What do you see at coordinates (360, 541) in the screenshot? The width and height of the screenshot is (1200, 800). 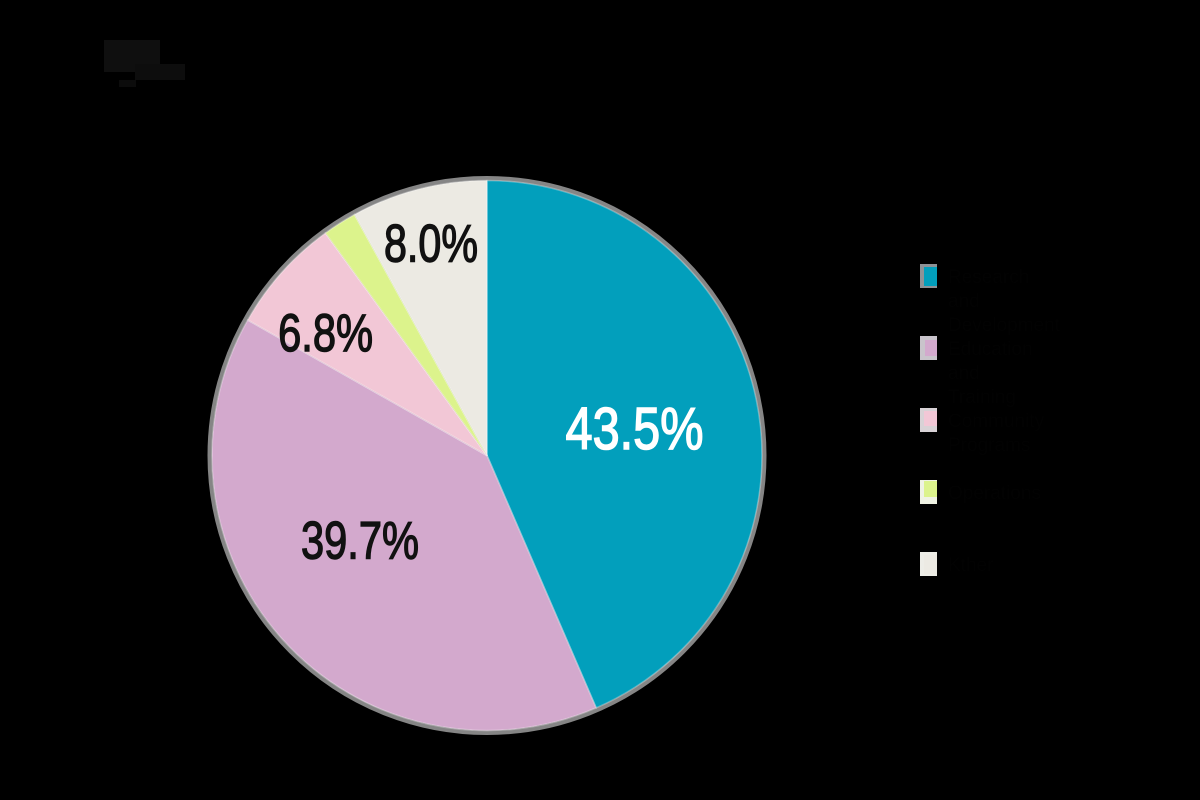 I see `svg-text: 39.7%` at bounding box center [360, 541].